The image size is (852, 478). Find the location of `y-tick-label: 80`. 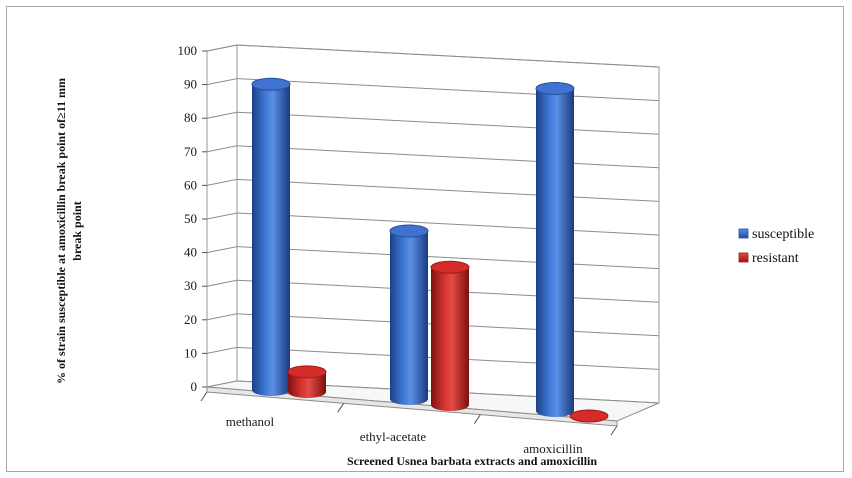

y-tick-label: 80 is located at coordinates (190, 117).